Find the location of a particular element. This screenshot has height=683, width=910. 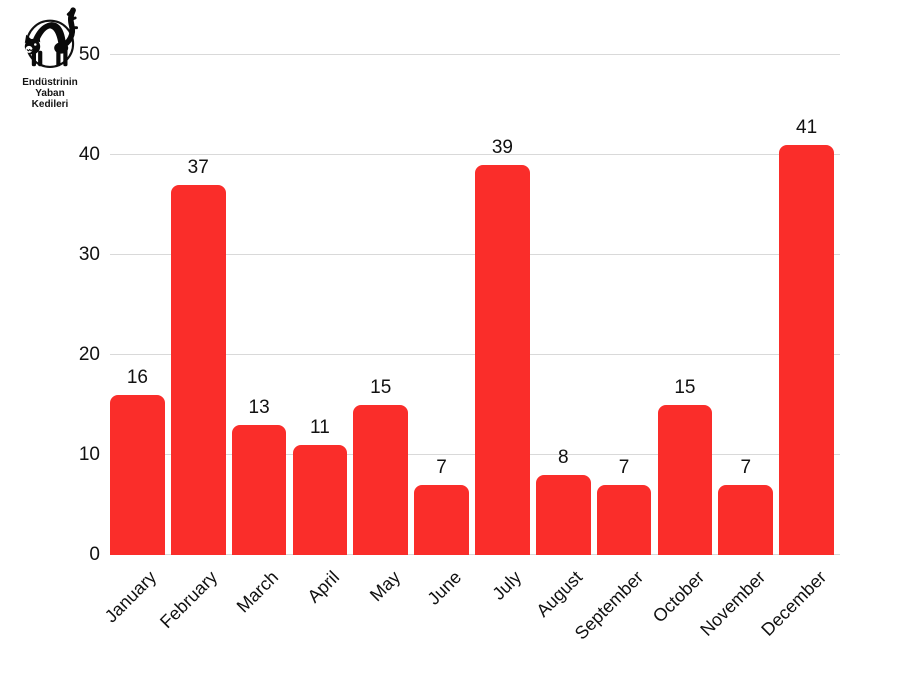

bar-august is located at coordinates (563, 515).